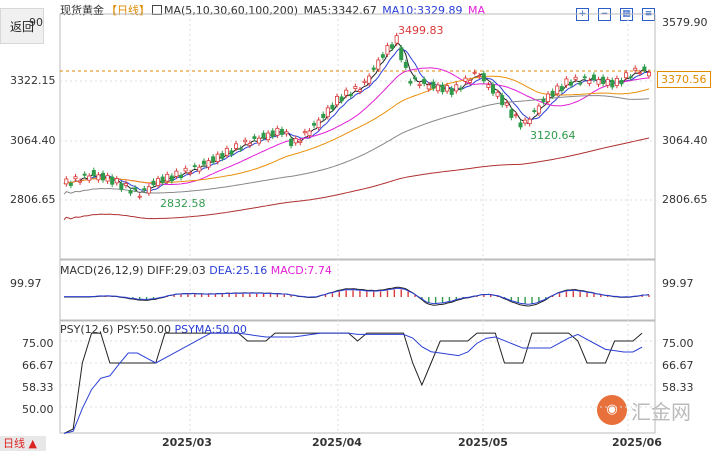 The width and height of the screenshot is (713, 451). I want to click on dea-line, so click(357, 296).